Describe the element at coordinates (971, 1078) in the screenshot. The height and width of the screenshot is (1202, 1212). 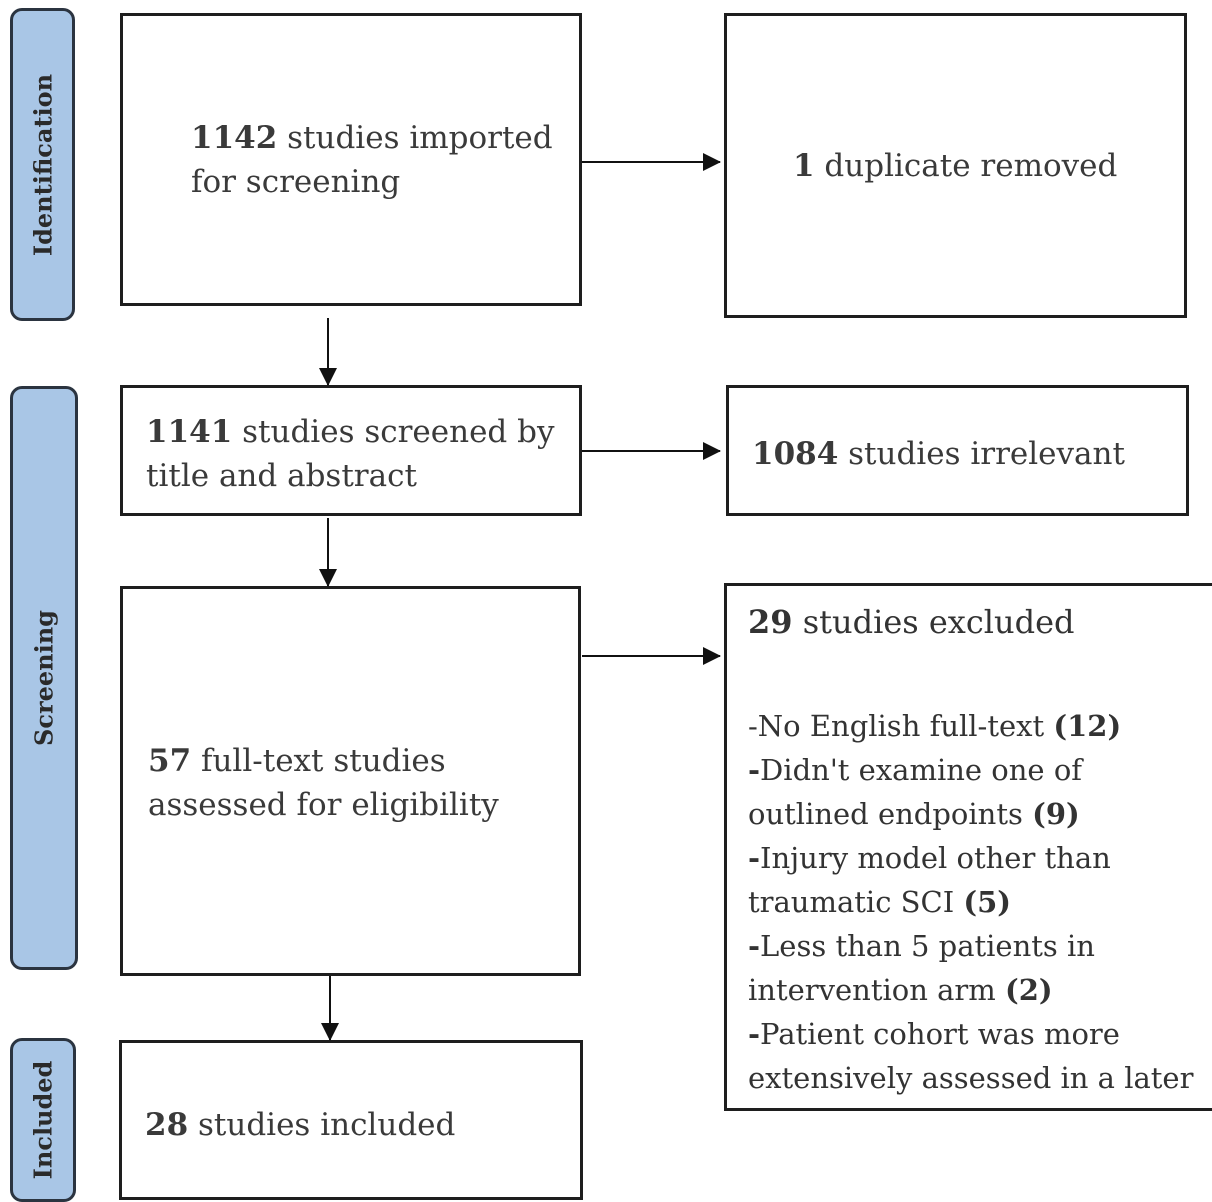
I see `reason-5-cont: extensively assessed in a later` at that location.